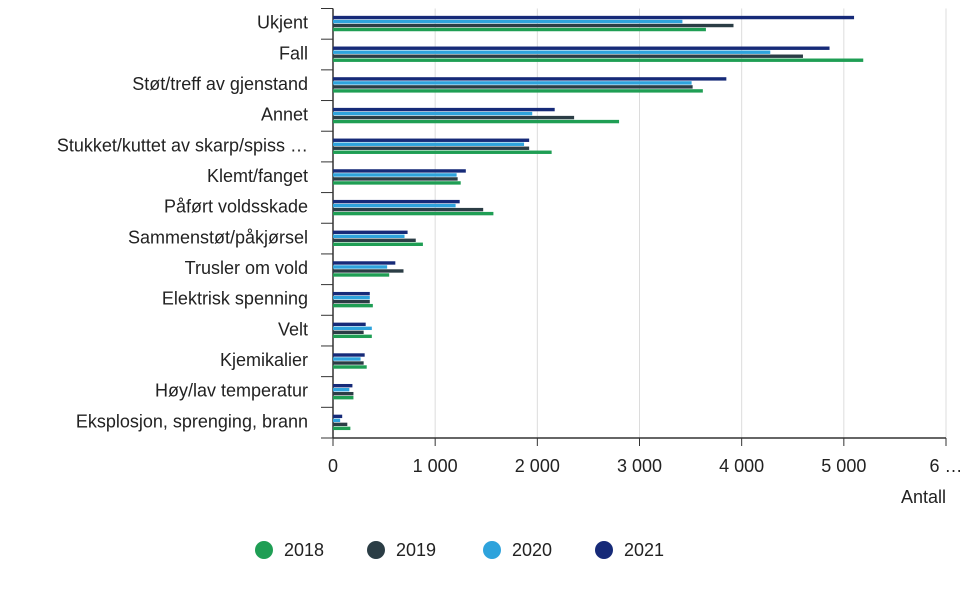 This screenshot has height=591, width=960. What do you see at coordinates (923, 497) in the screenshot?
I see `x-axis-label: Antall` at bounding box center [923, 497].